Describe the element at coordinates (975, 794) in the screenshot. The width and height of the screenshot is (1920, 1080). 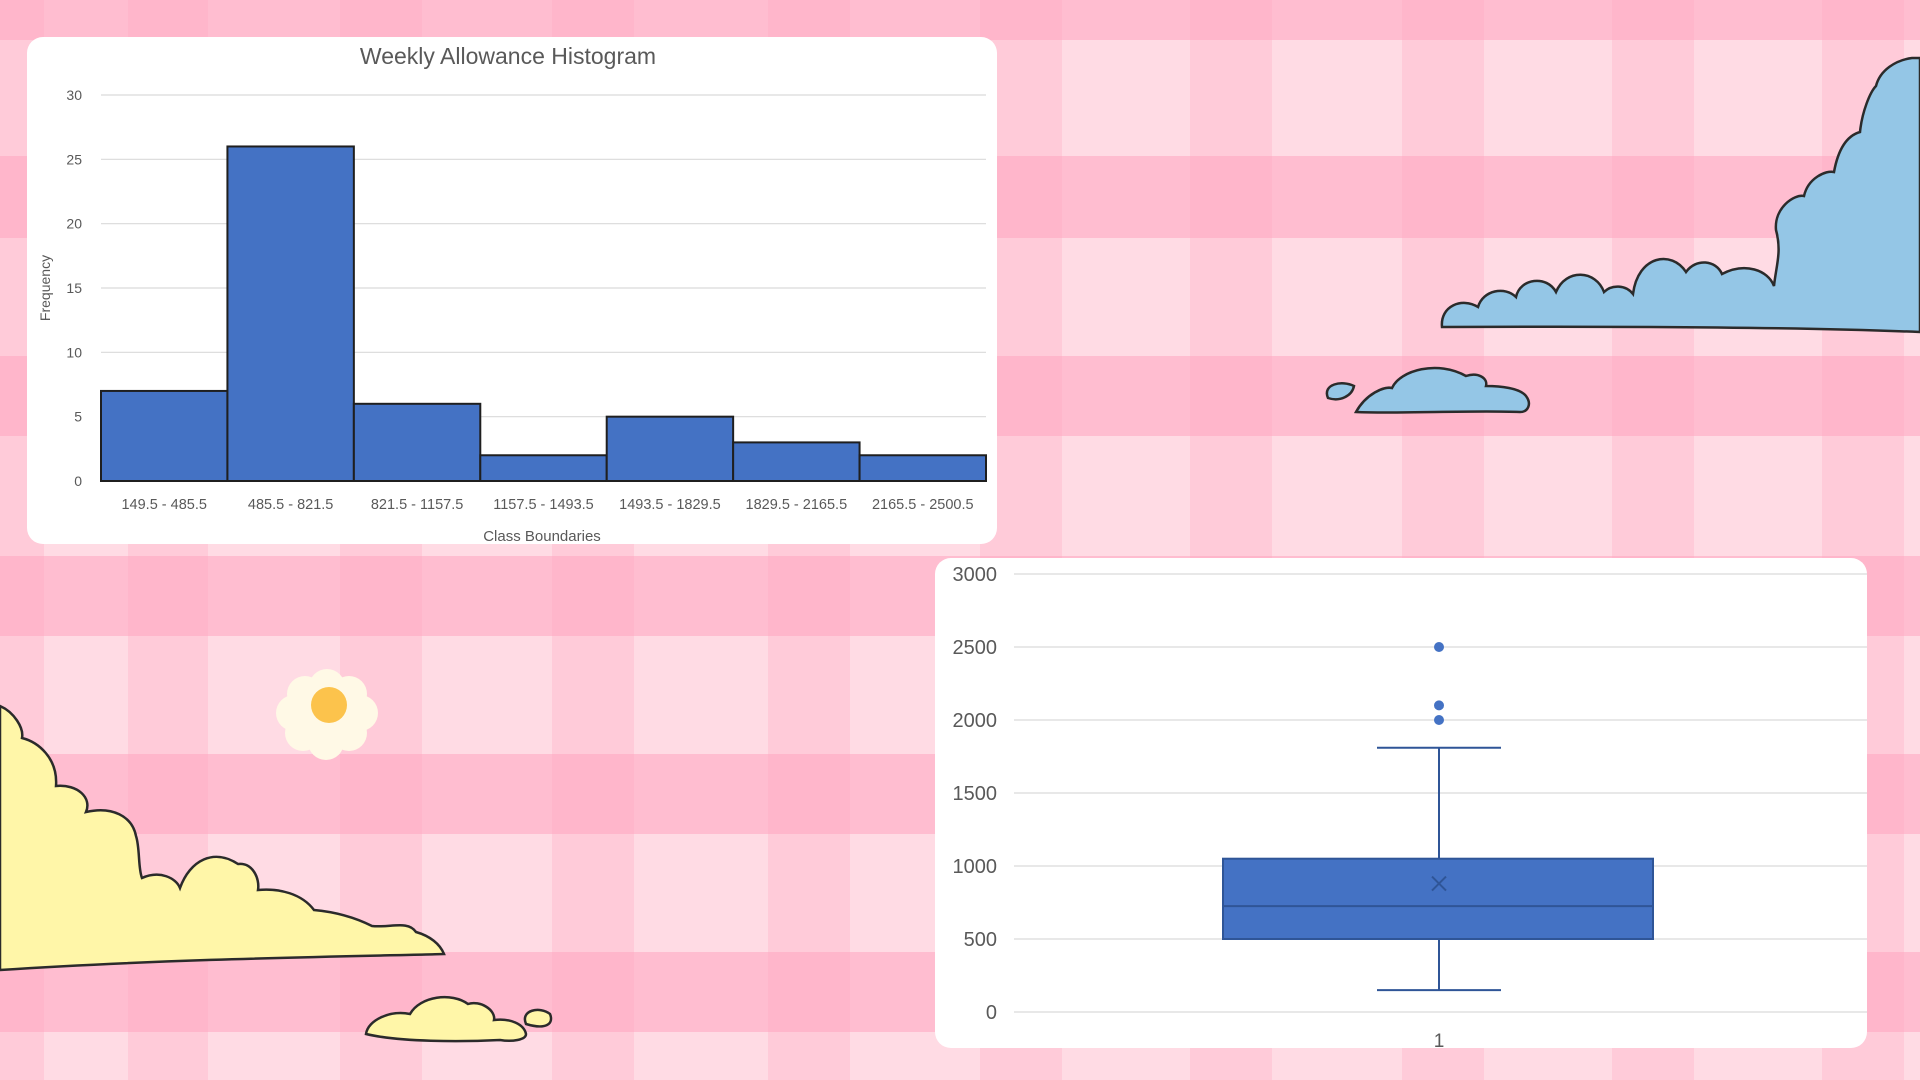
I see `box-ytick-label: 1500` at that location.